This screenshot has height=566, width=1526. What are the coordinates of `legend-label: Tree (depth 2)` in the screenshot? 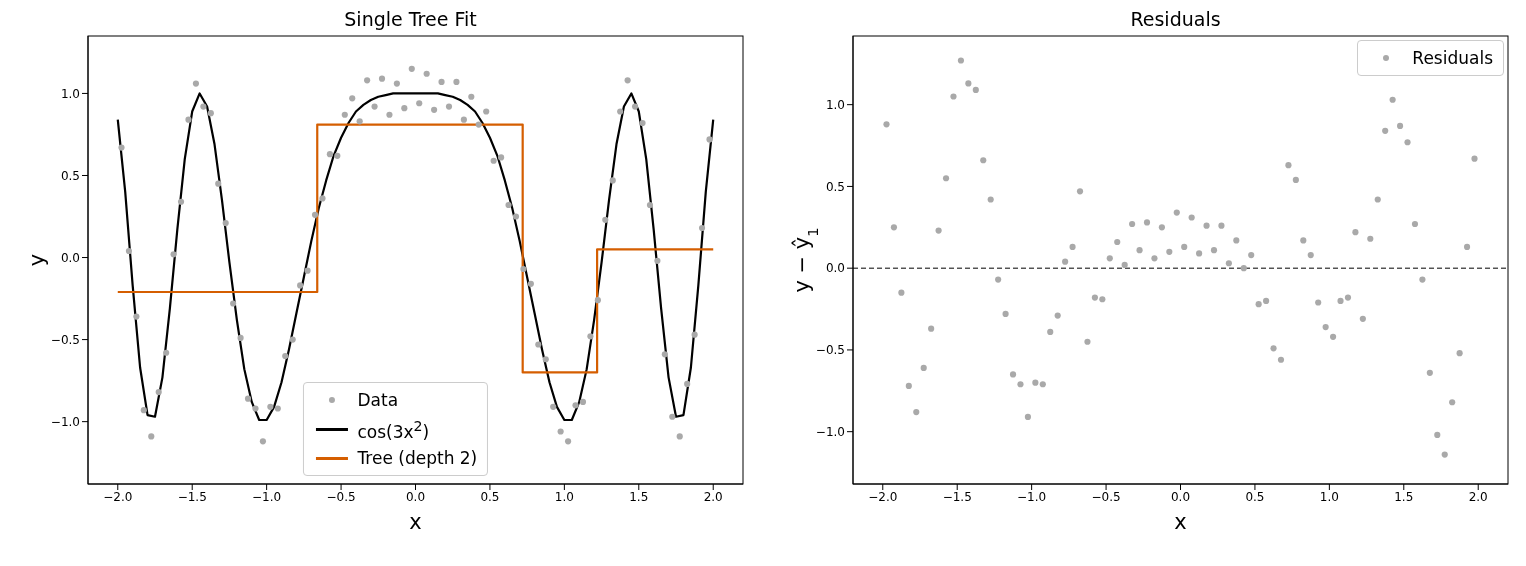 It's located at (417, 458).